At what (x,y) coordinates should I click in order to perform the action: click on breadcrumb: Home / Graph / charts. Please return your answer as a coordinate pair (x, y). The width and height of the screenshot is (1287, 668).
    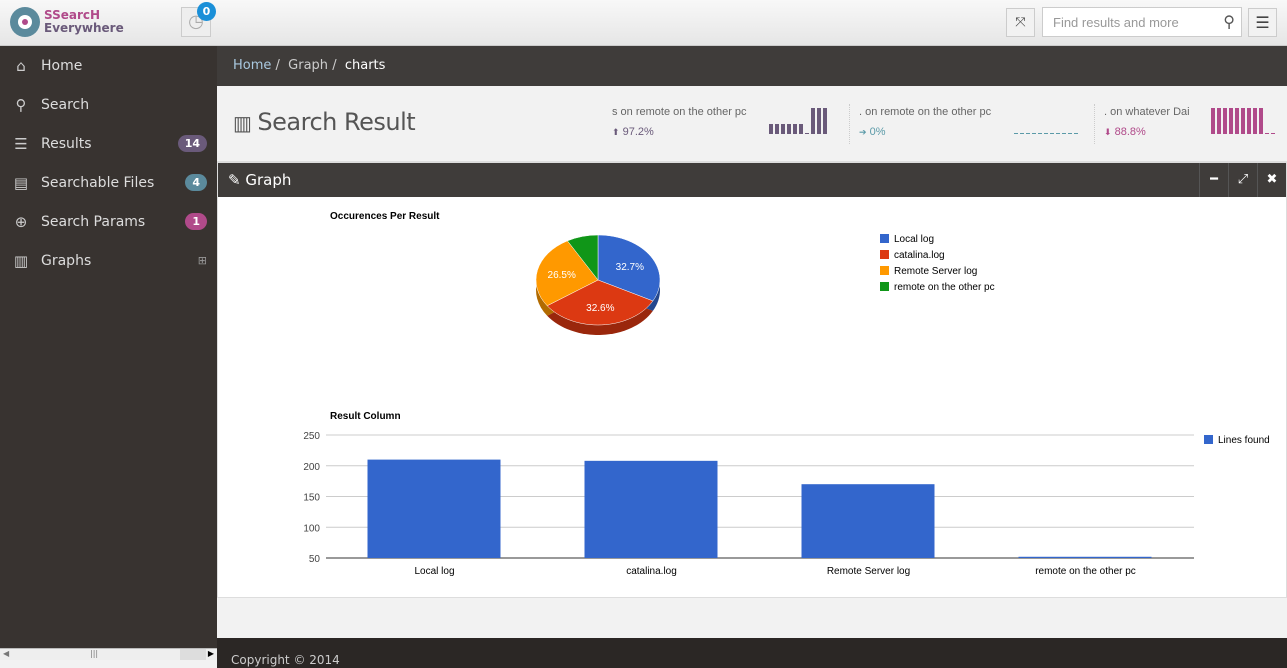
    Looking at the image, I should click on (752, 66).